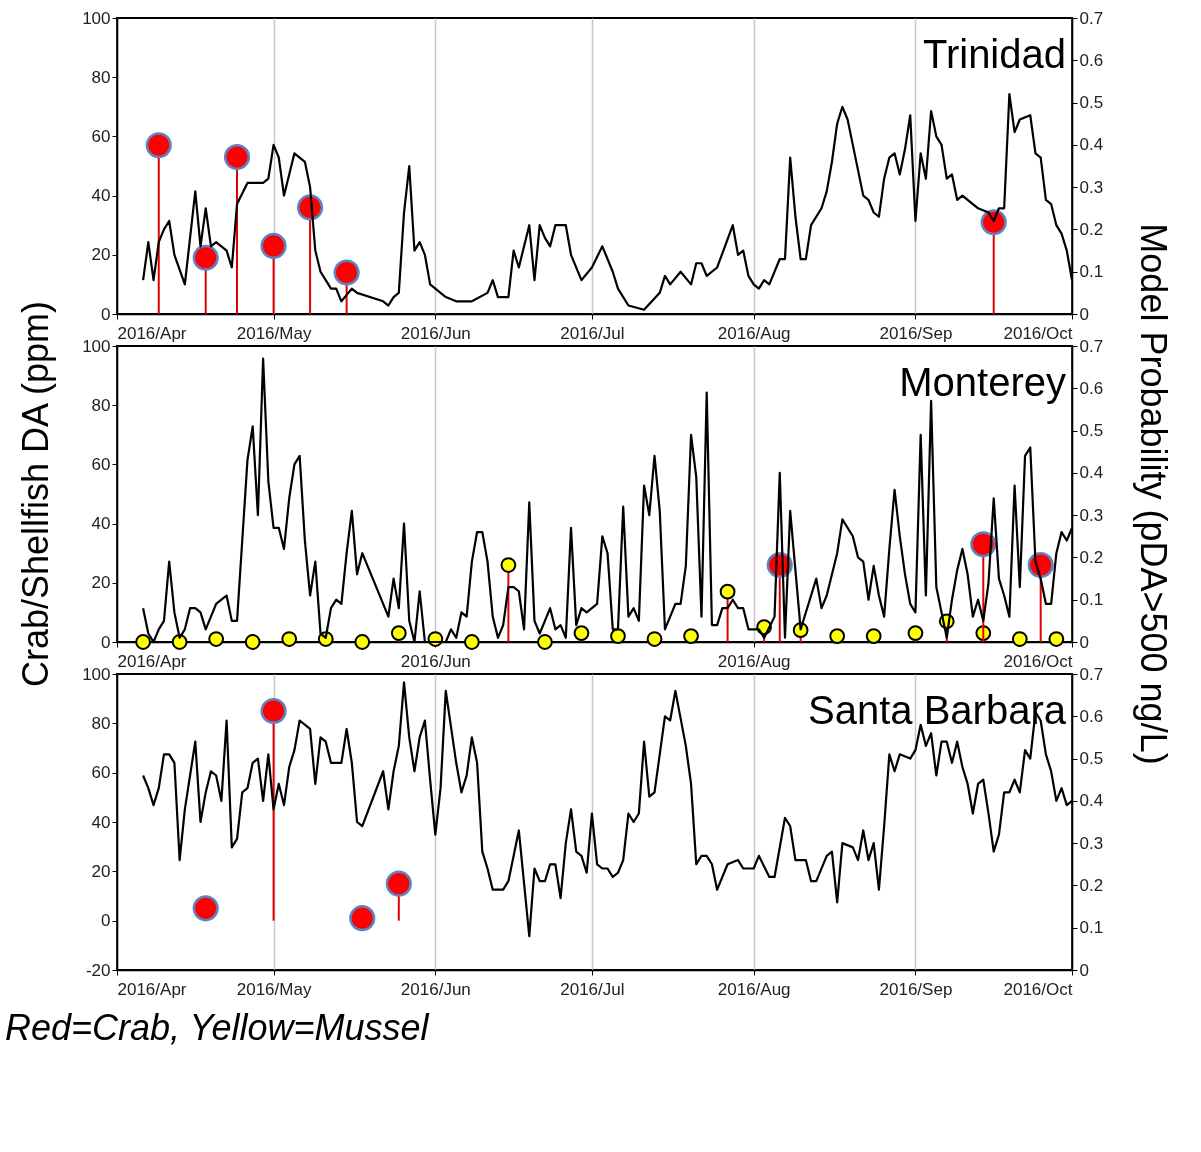 This screenshot has width=1201, height=1152. What do you see at coordinates (994, 54) in the screenshot?
I see `chart-title: Trinidad` at bounding box center [994, 54].